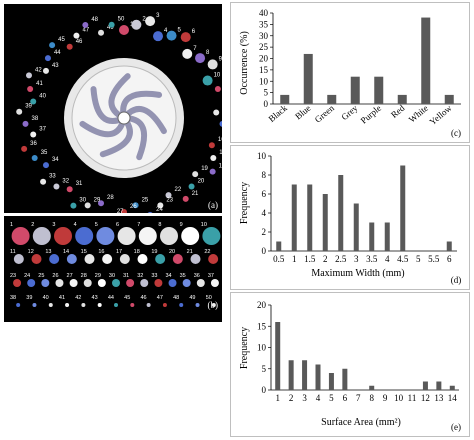 This screenshot has height=440, width=474. Describe the element at coordinates (264, 194) in the screenshot. I see `y-tick-label: 6` at that location.